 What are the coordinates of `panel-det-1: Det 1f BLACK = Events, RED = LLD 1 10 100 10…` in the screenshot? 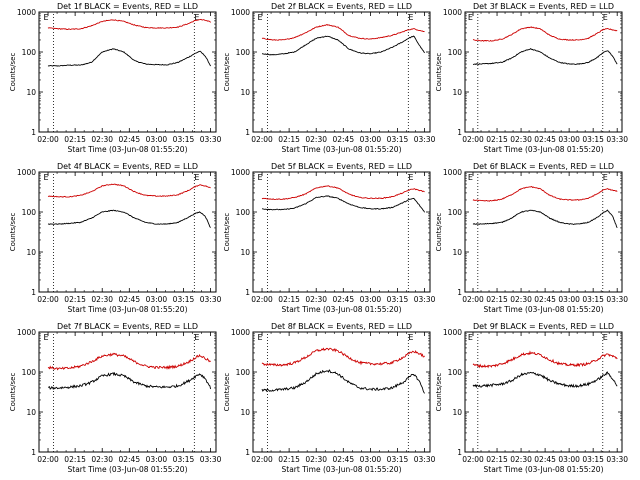 It's located at (115, 78).